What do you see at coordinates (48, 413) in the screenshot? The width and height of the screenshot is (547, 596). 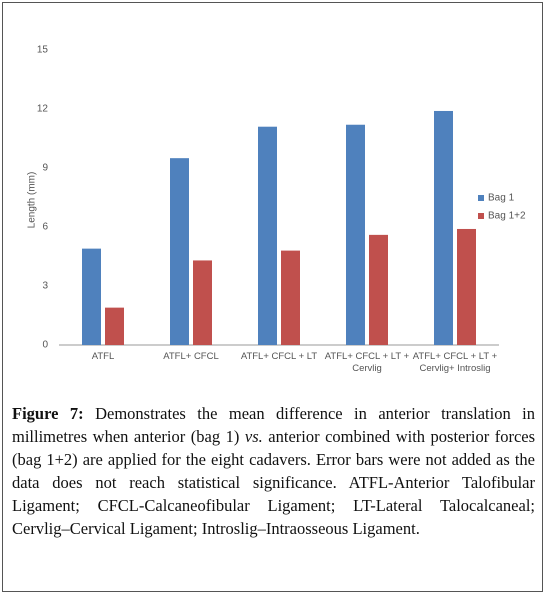 I see `caption-label: Figure 7:` at bounding box center [48, 413].